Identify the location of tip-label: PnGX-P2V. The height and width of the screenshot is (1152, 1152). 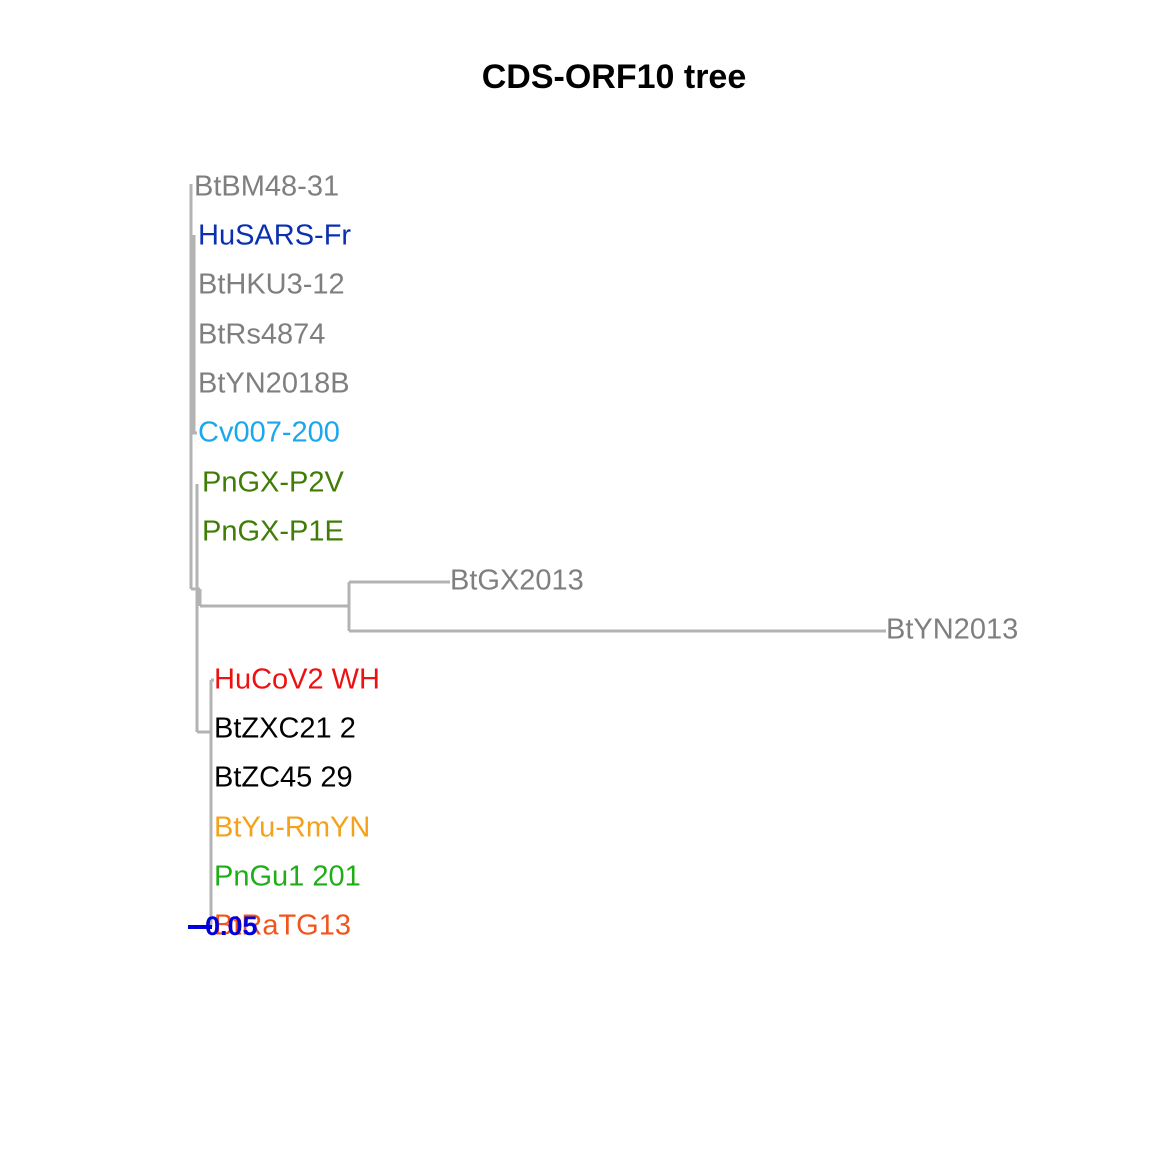
(273, 483).